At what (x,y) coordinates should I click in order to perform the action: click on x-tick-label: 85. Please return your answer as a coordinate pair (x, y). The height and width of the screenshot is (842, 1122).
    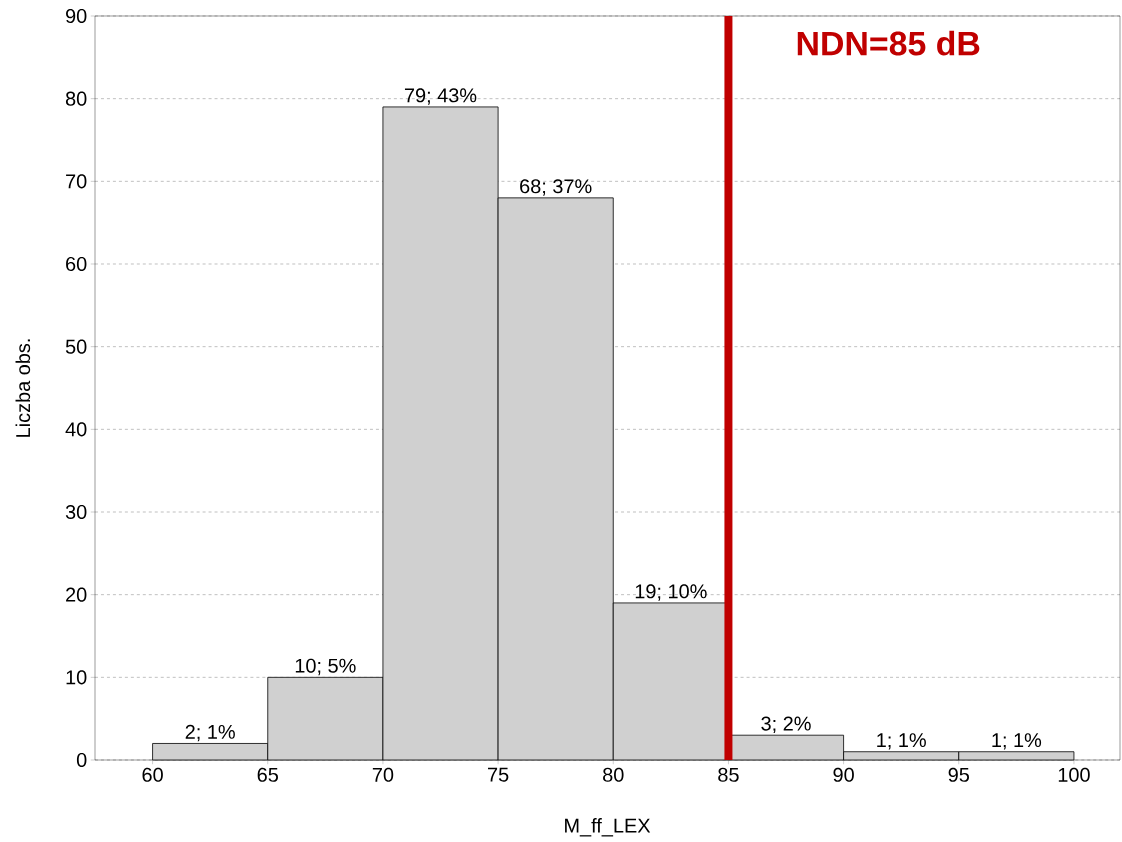
    Looking at the image, I should click on (728, 774).